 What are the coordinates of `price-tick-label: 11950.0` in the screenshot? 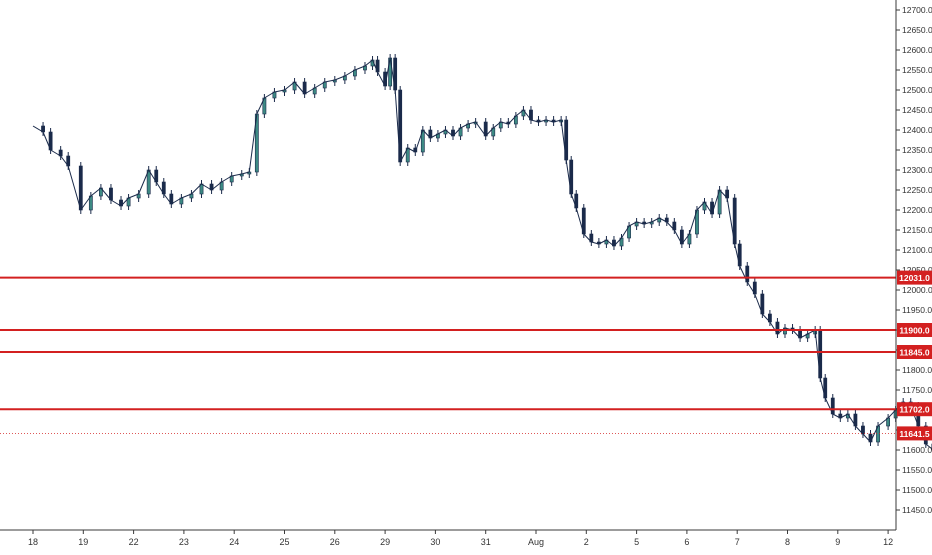 It's located at (917, 310).